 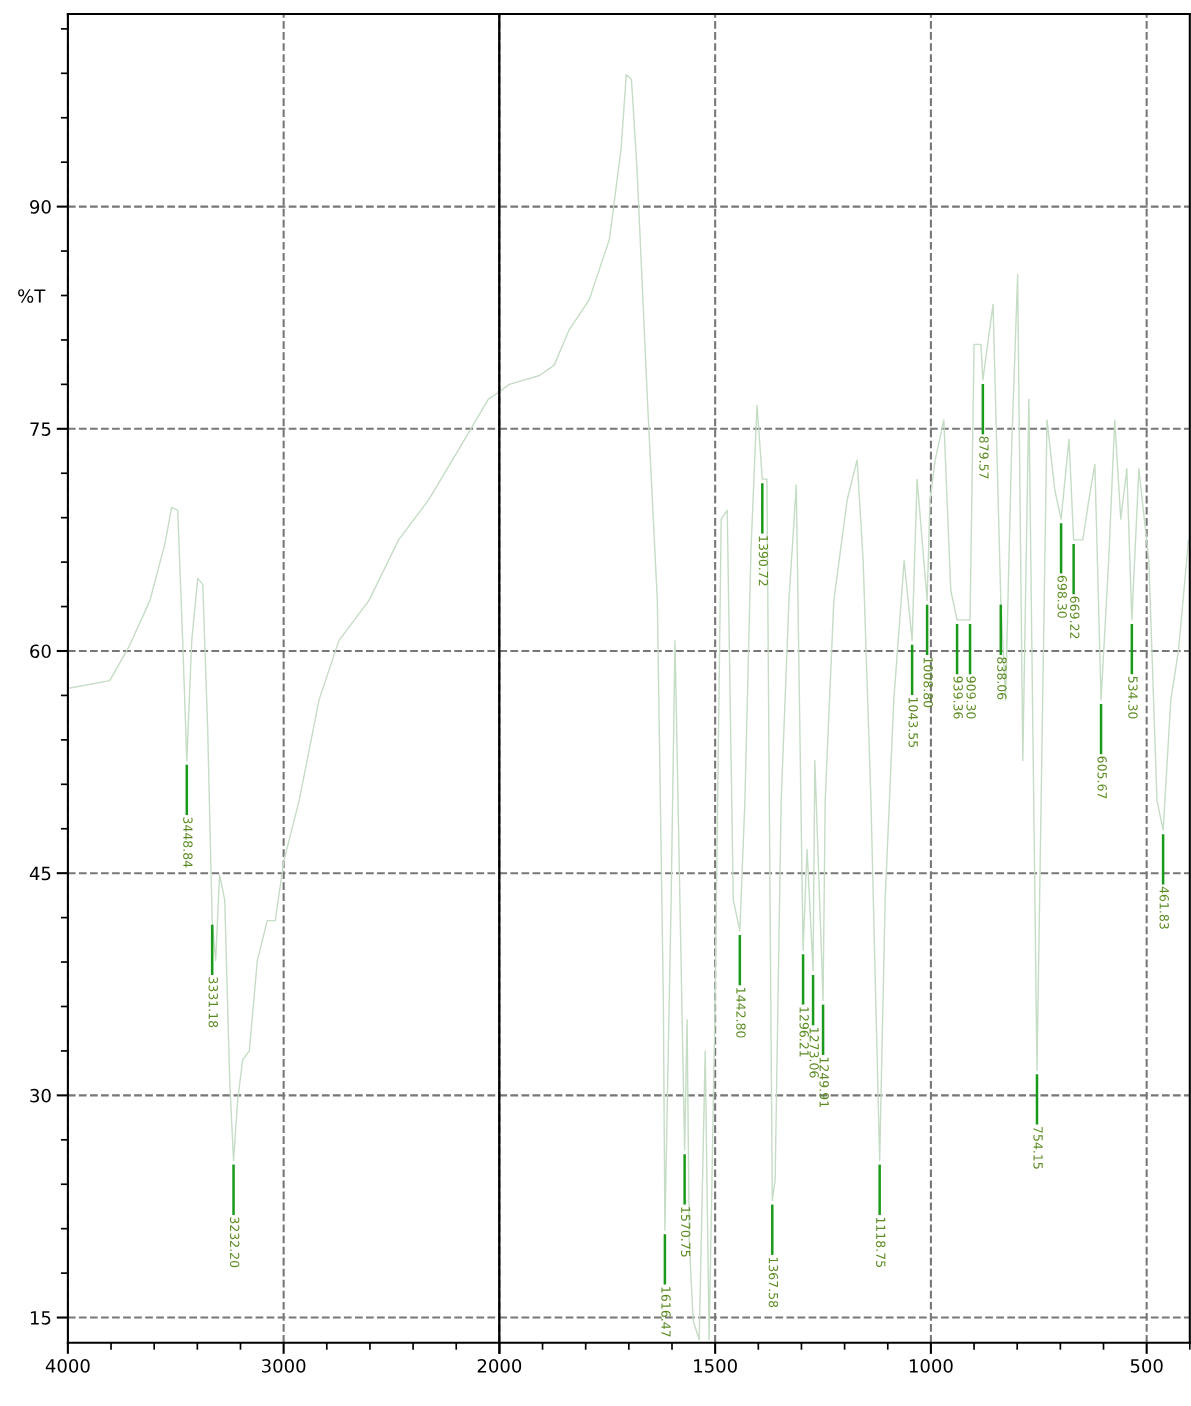 I want to click on annotation: 3232.20, so click(x=234, y=1242).